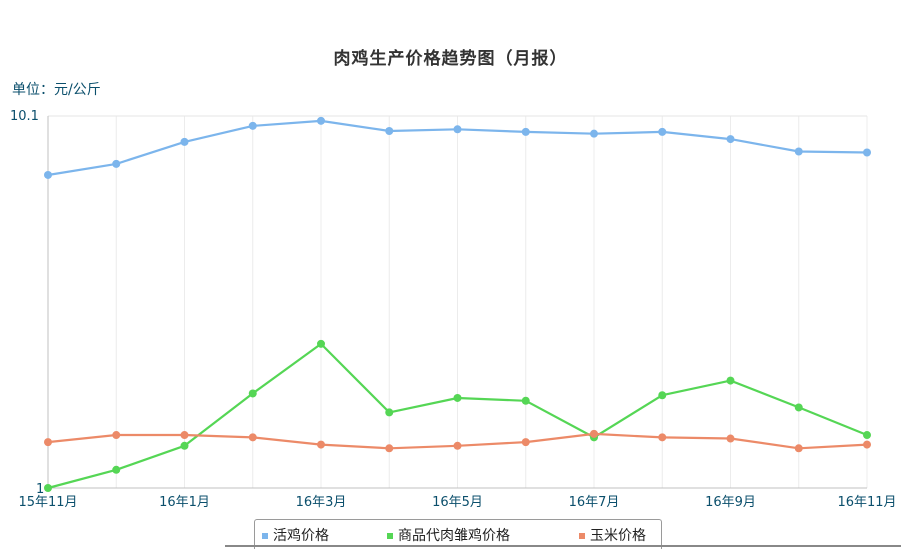 Image resolution: width=901 pixels, height=549 pixels. I want to click on x-tick-label: 16年7月, so click(594, 502).